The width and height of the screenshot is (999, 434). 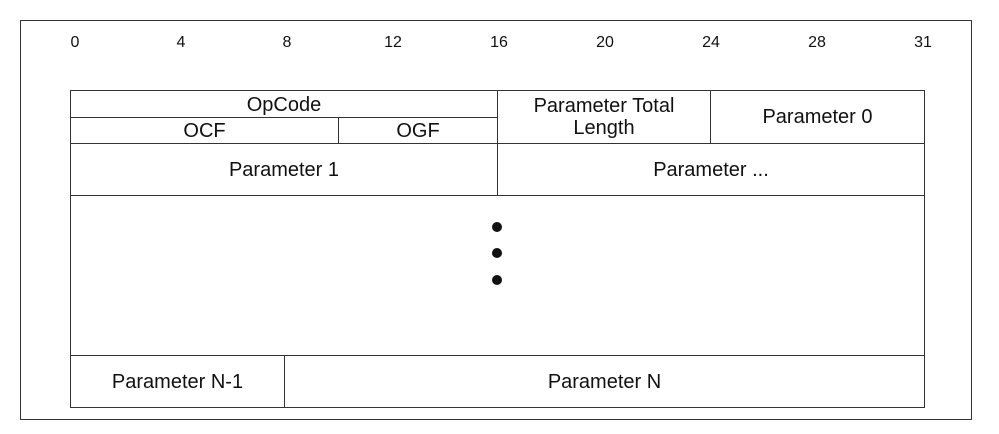 I want to click on opcode: OpCode, so click(x=284, y=104).